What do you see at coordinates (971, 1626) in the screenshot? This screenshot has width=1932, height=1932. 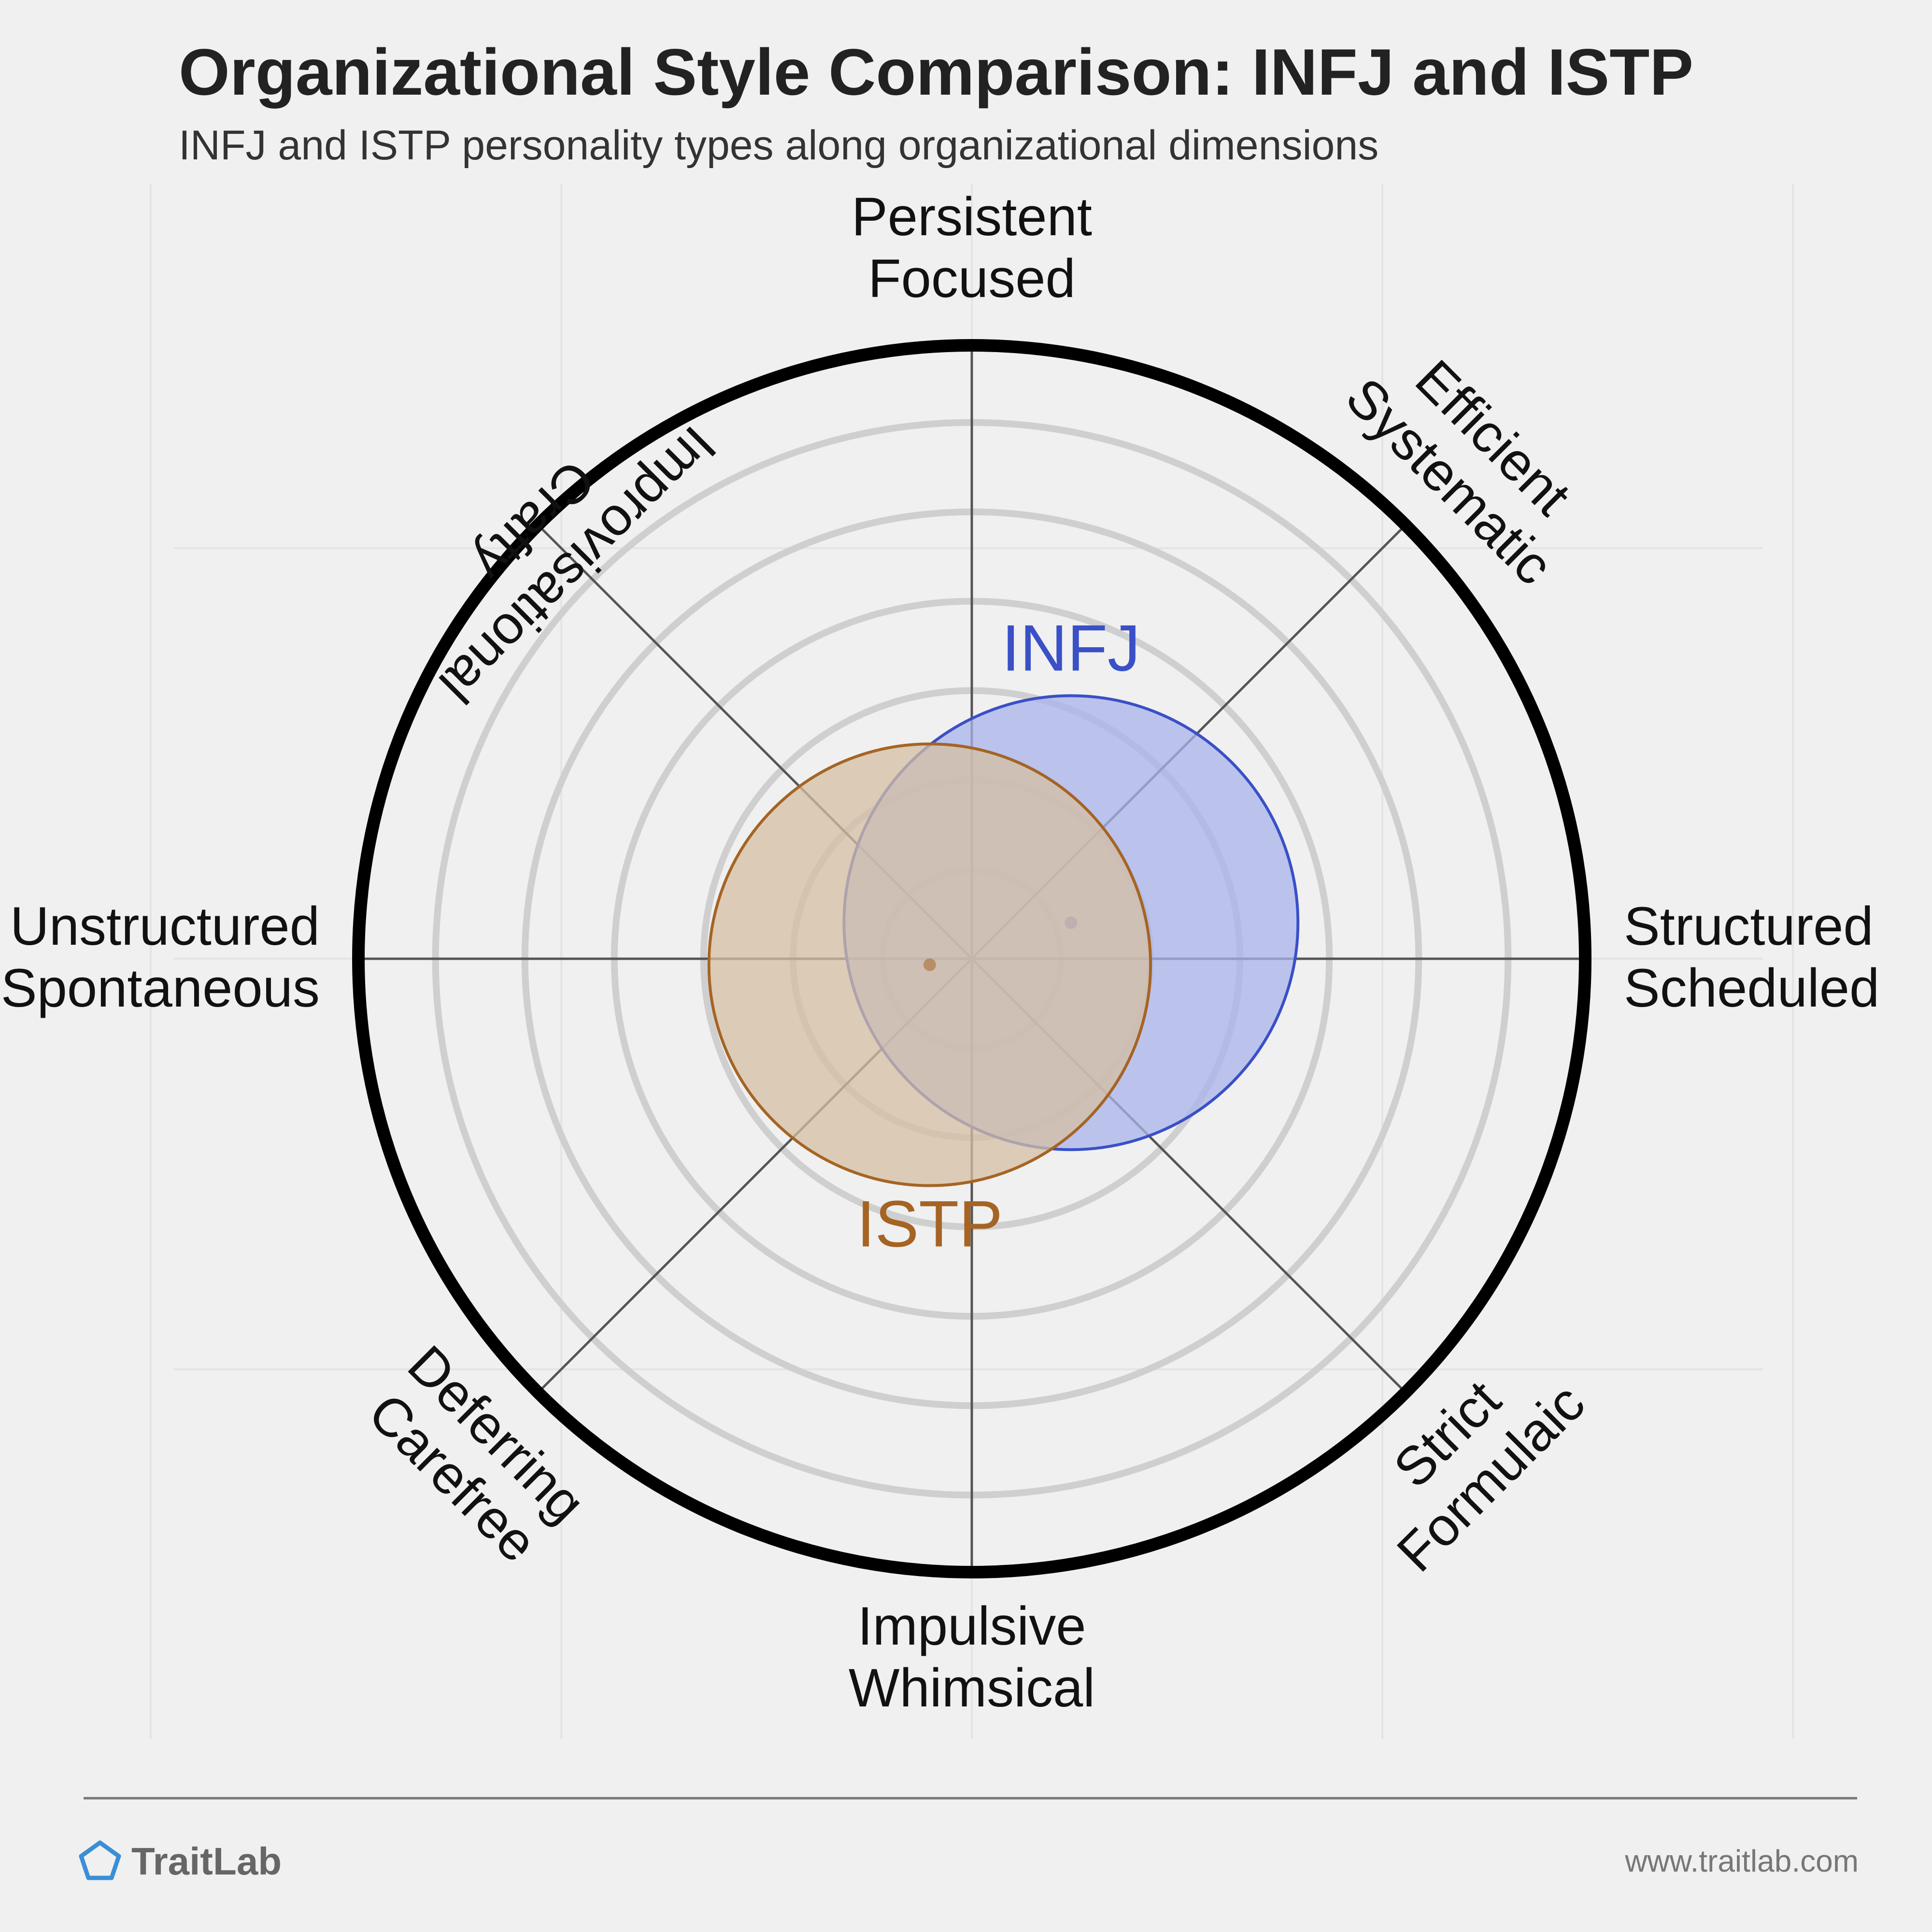 I see `axis-label-line: Impulsive` at bounding box center [971, 1626].